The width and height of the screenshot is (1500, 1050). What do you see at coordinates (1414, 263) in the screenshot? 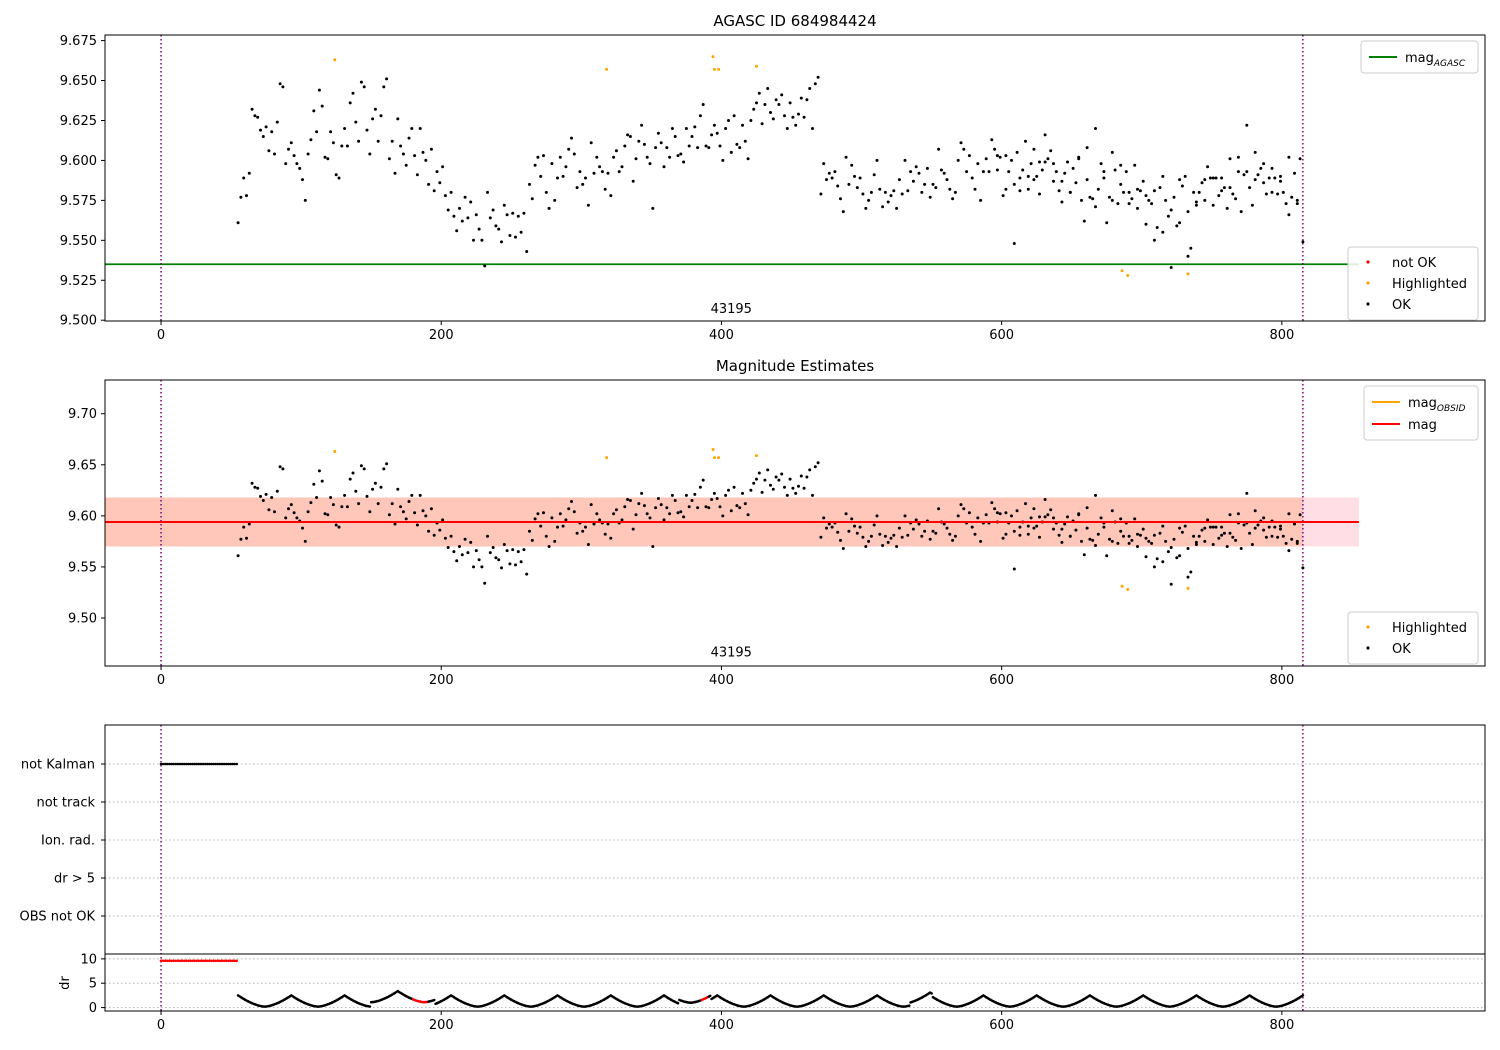
I see `legend-points-label: not OK` at bounding box center [1414, 263].